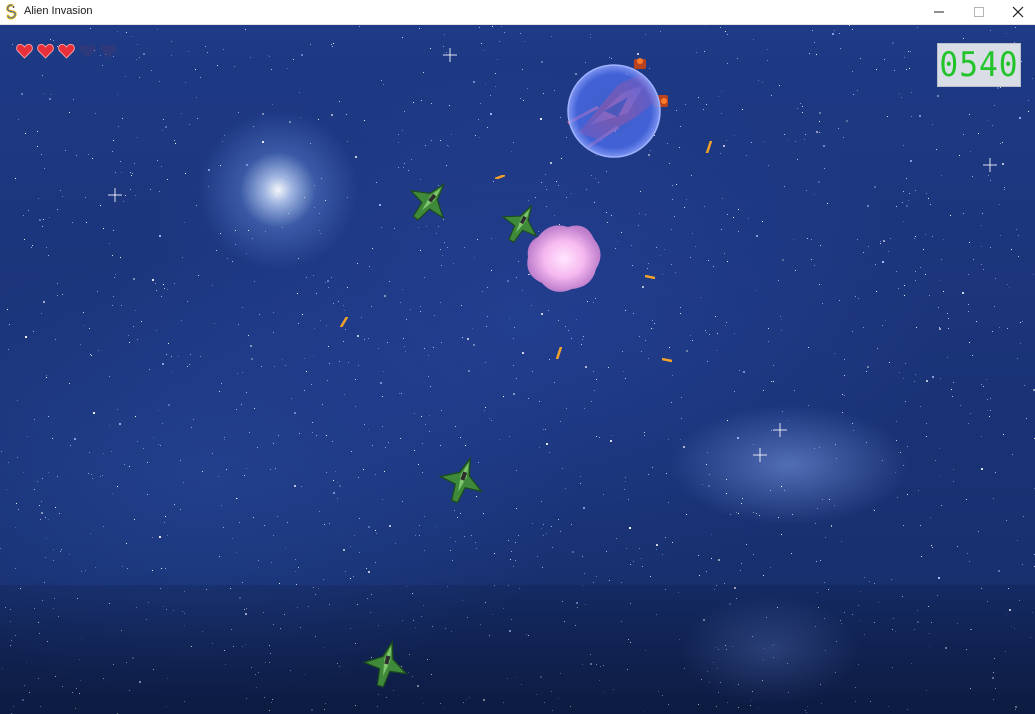 This screenshot has width=1035, height=714. What do you see at coordinates (617, 108) in the screenshot?
I see `boss-ship-shielded` at bounding box center [617, 108].